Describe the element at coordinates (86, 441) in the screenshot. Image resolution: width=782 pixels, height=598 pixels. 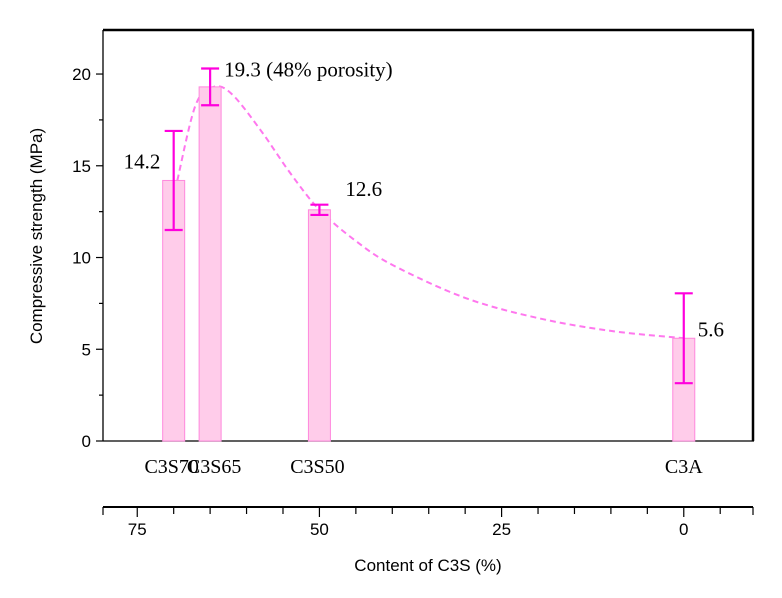
I see `y-tick-label: 0` at that location.